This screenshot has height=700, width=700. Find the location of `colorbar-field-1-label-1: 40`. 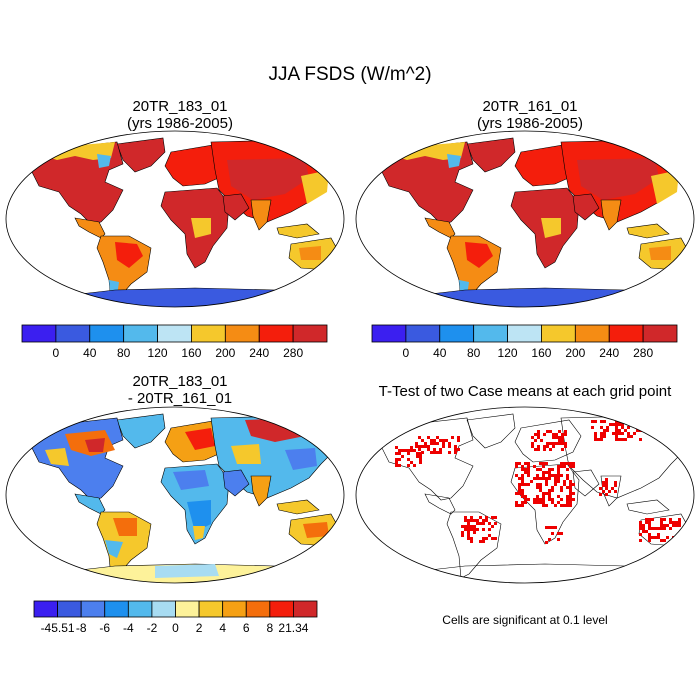

colorbar-field-1-label-1: 40 is located at coordinates (90, 353).